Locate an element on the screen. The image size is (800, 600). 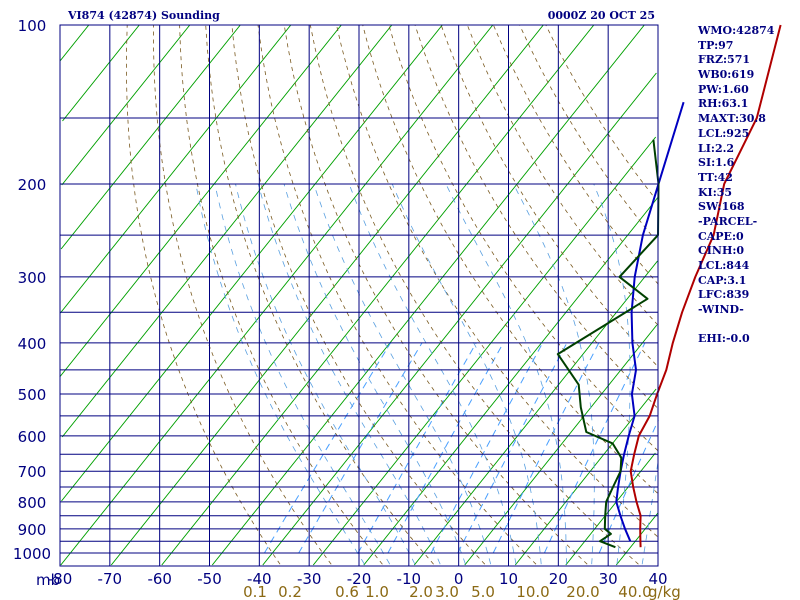
stat-line: KI:35 is located at coordinates (715, 192).